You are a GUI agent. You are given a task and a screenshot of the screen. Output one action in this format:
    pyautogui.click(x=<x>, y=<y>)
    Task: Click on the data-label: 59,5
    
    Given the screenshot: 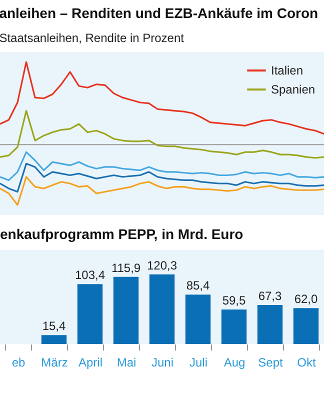 What is the action you would take?
    pyautogui.click(x=234, y=301)
    